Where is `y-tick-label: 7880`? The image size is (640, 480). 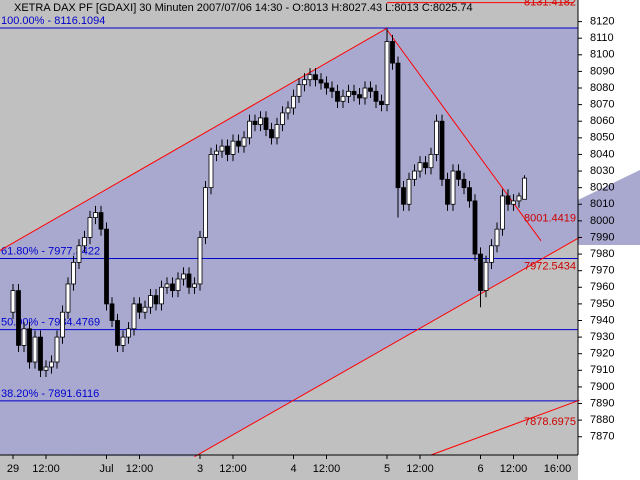 y-tick-label: 7880 is located at coordinates (602, 420).